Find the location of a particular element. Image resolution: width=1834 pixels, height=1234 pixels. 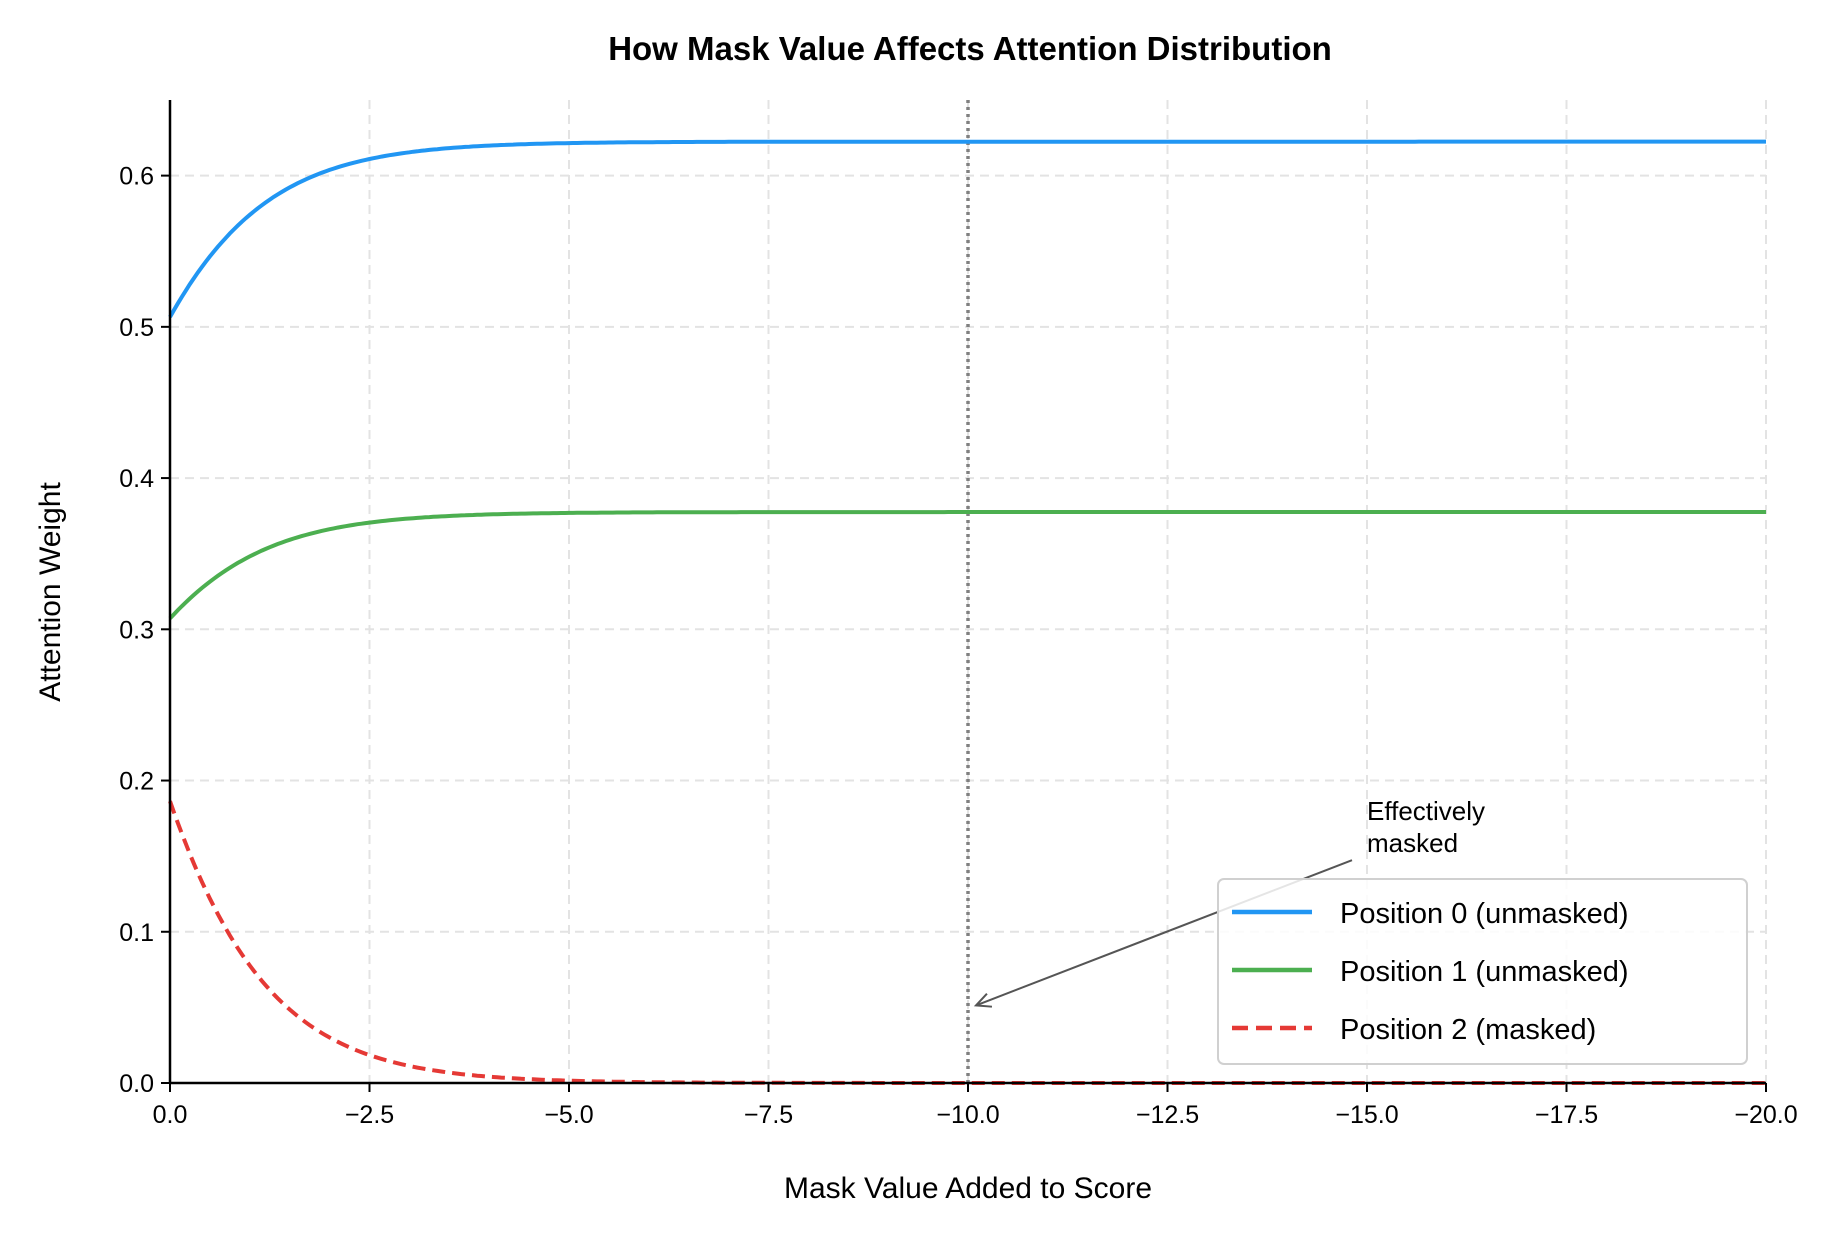

x-tick-label: −5.0 is located at coordinates (568, 1115).